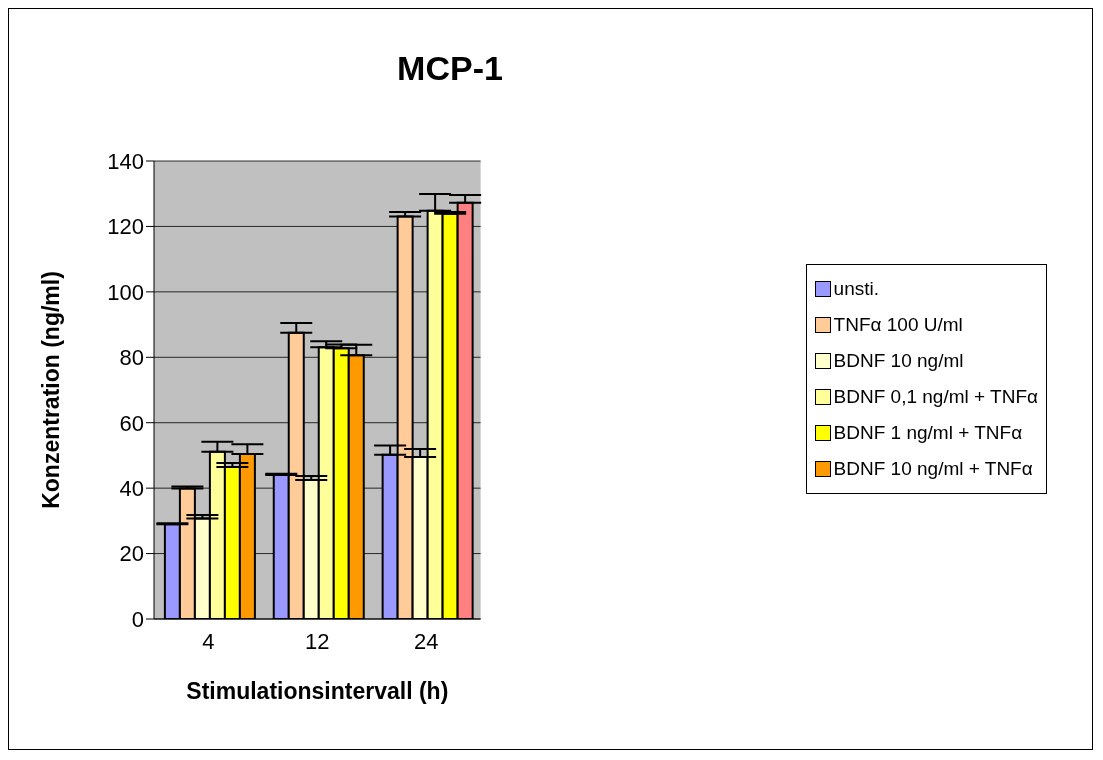 This screenshot has height=760, width=1103. What do you see at coordinates (898, 325) in the screenshot?
I see `legend-label: TNFα 100 U/ml` at bounding box center [898, 325].